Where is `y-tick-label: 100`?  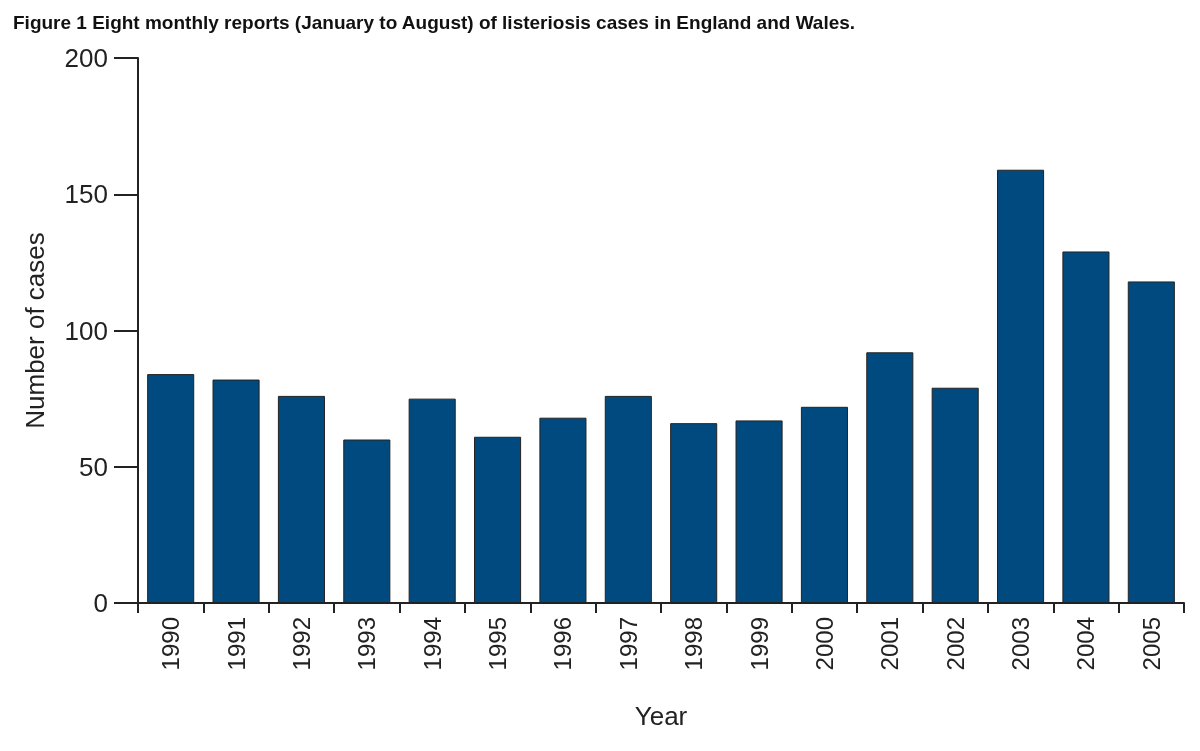
y-tick-label: 100 is located at coordinates (86, 330).